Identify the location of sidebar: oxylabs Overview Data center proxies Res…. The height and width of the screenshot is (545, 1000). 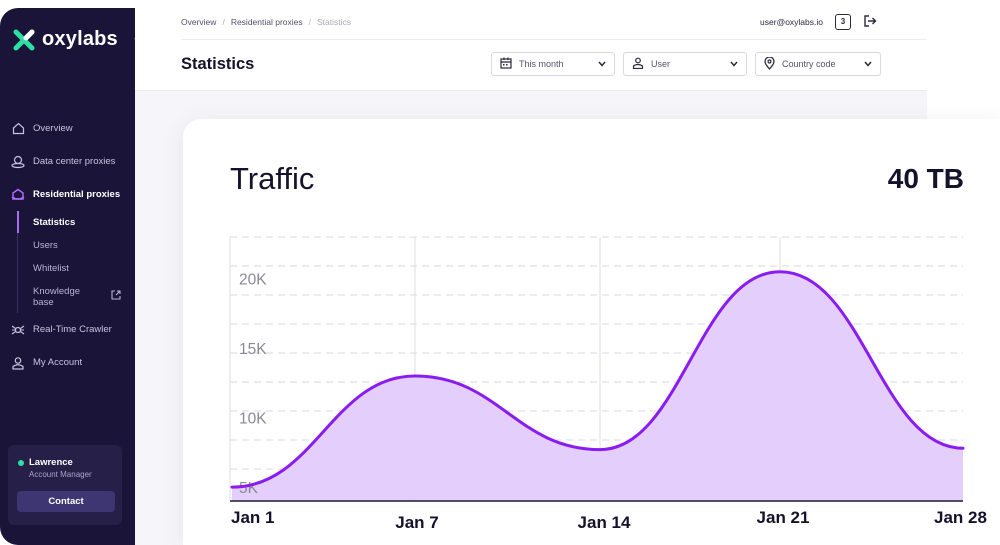
(67, 276).